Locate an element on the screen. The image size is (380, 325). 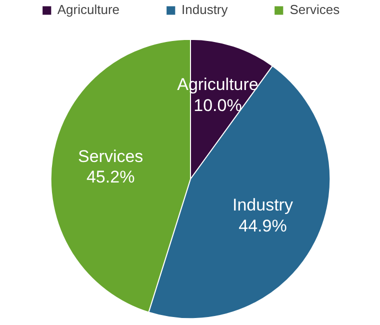
data-label: 10.0% is located at coordinates (218, 106).